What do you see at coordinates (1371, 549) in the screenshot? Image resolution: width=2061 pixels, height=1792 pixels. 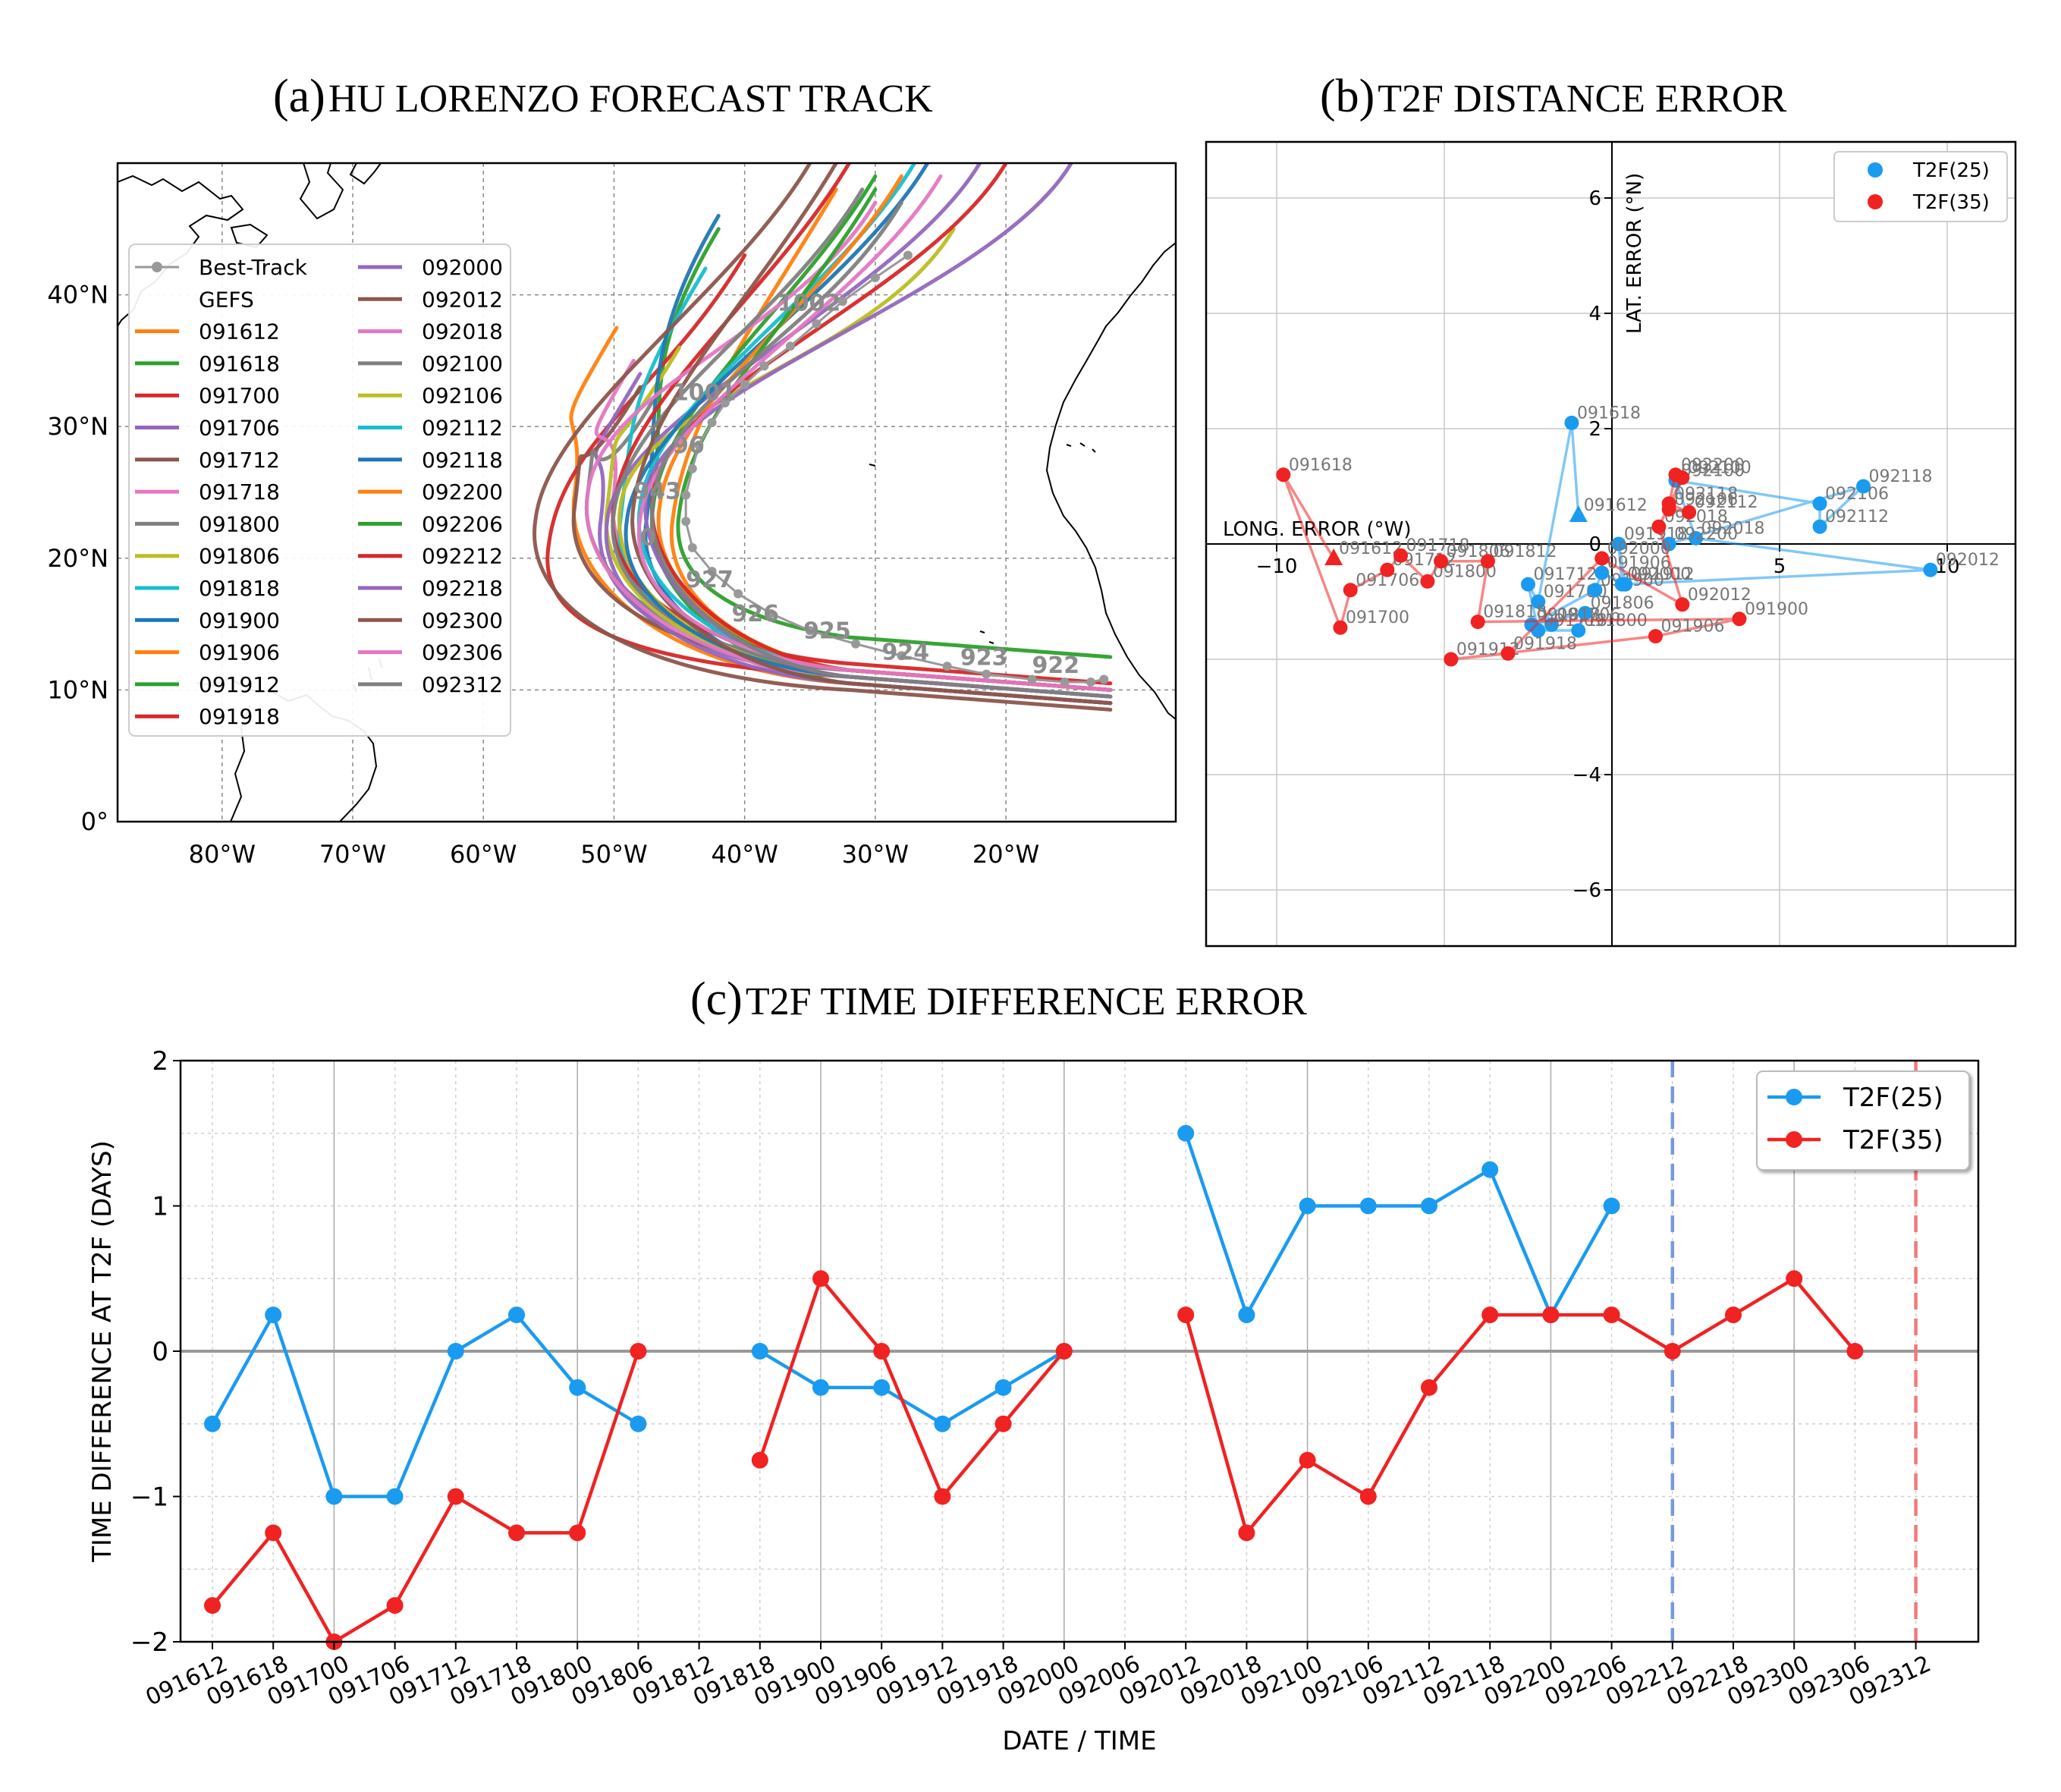 I see `point-label: 091612` at bounding box center [1371, 549].